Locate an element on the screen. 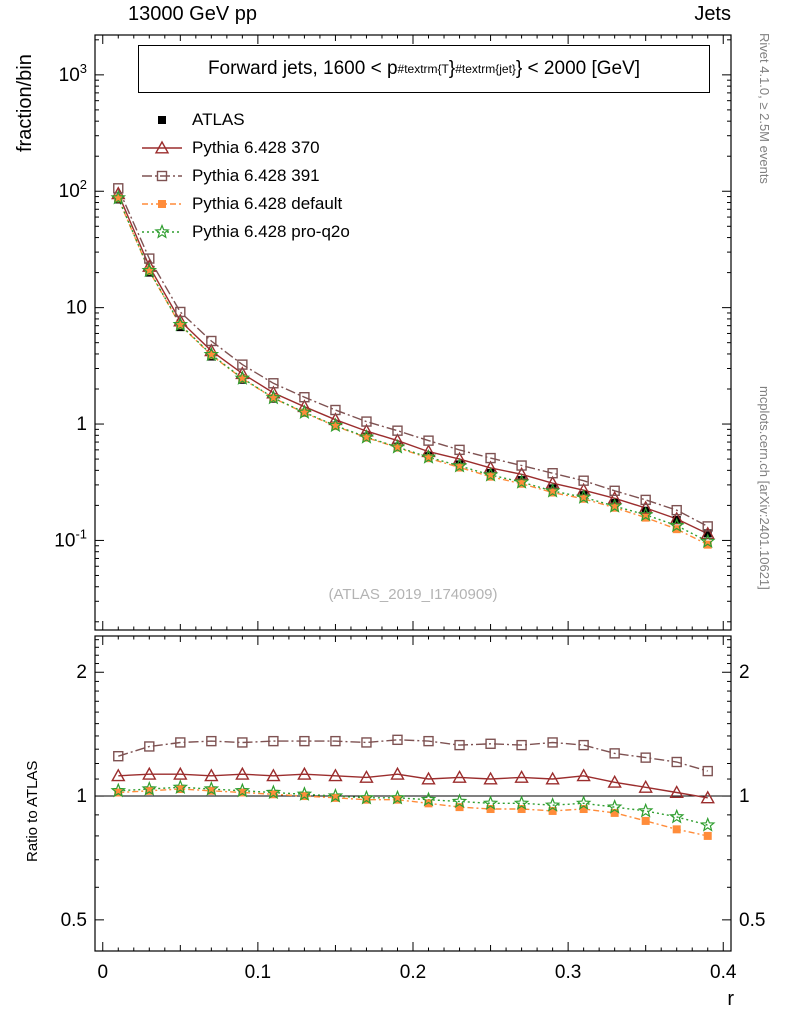  legend-item-pythia-default: Pythia 6.428 default is located at coordinates (245, 204).